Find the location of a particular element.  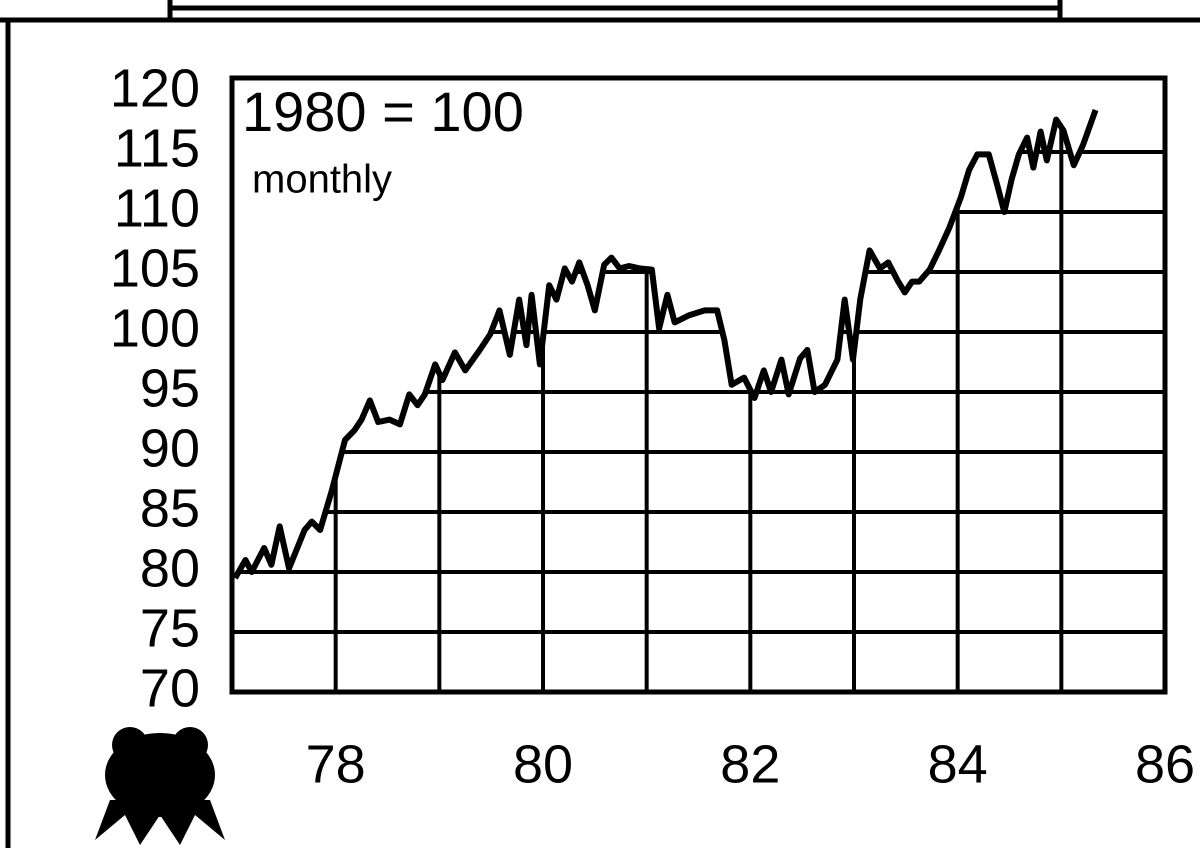

x-tick-label: 84 is located at coordinates (958, 764).